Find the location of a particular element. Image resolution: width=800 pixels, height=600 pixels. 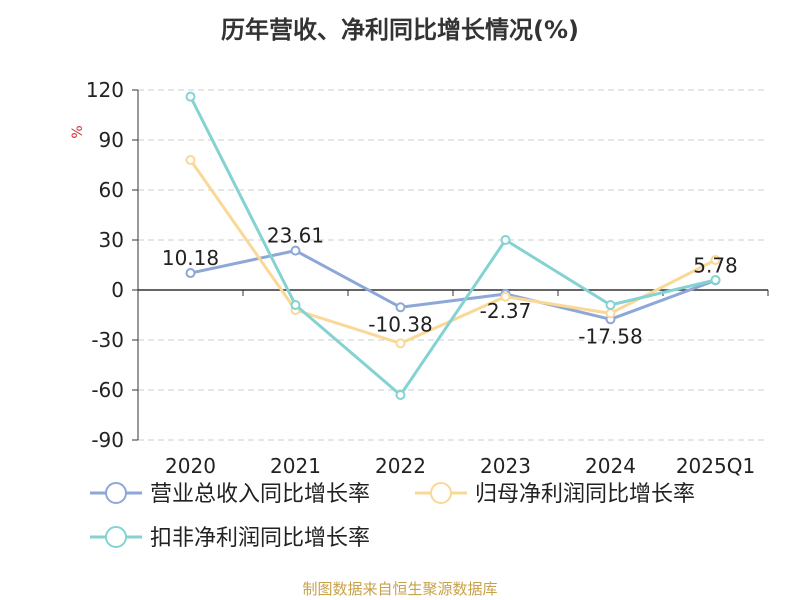

data-label: 23.61 is located at coordinates (295, 236).